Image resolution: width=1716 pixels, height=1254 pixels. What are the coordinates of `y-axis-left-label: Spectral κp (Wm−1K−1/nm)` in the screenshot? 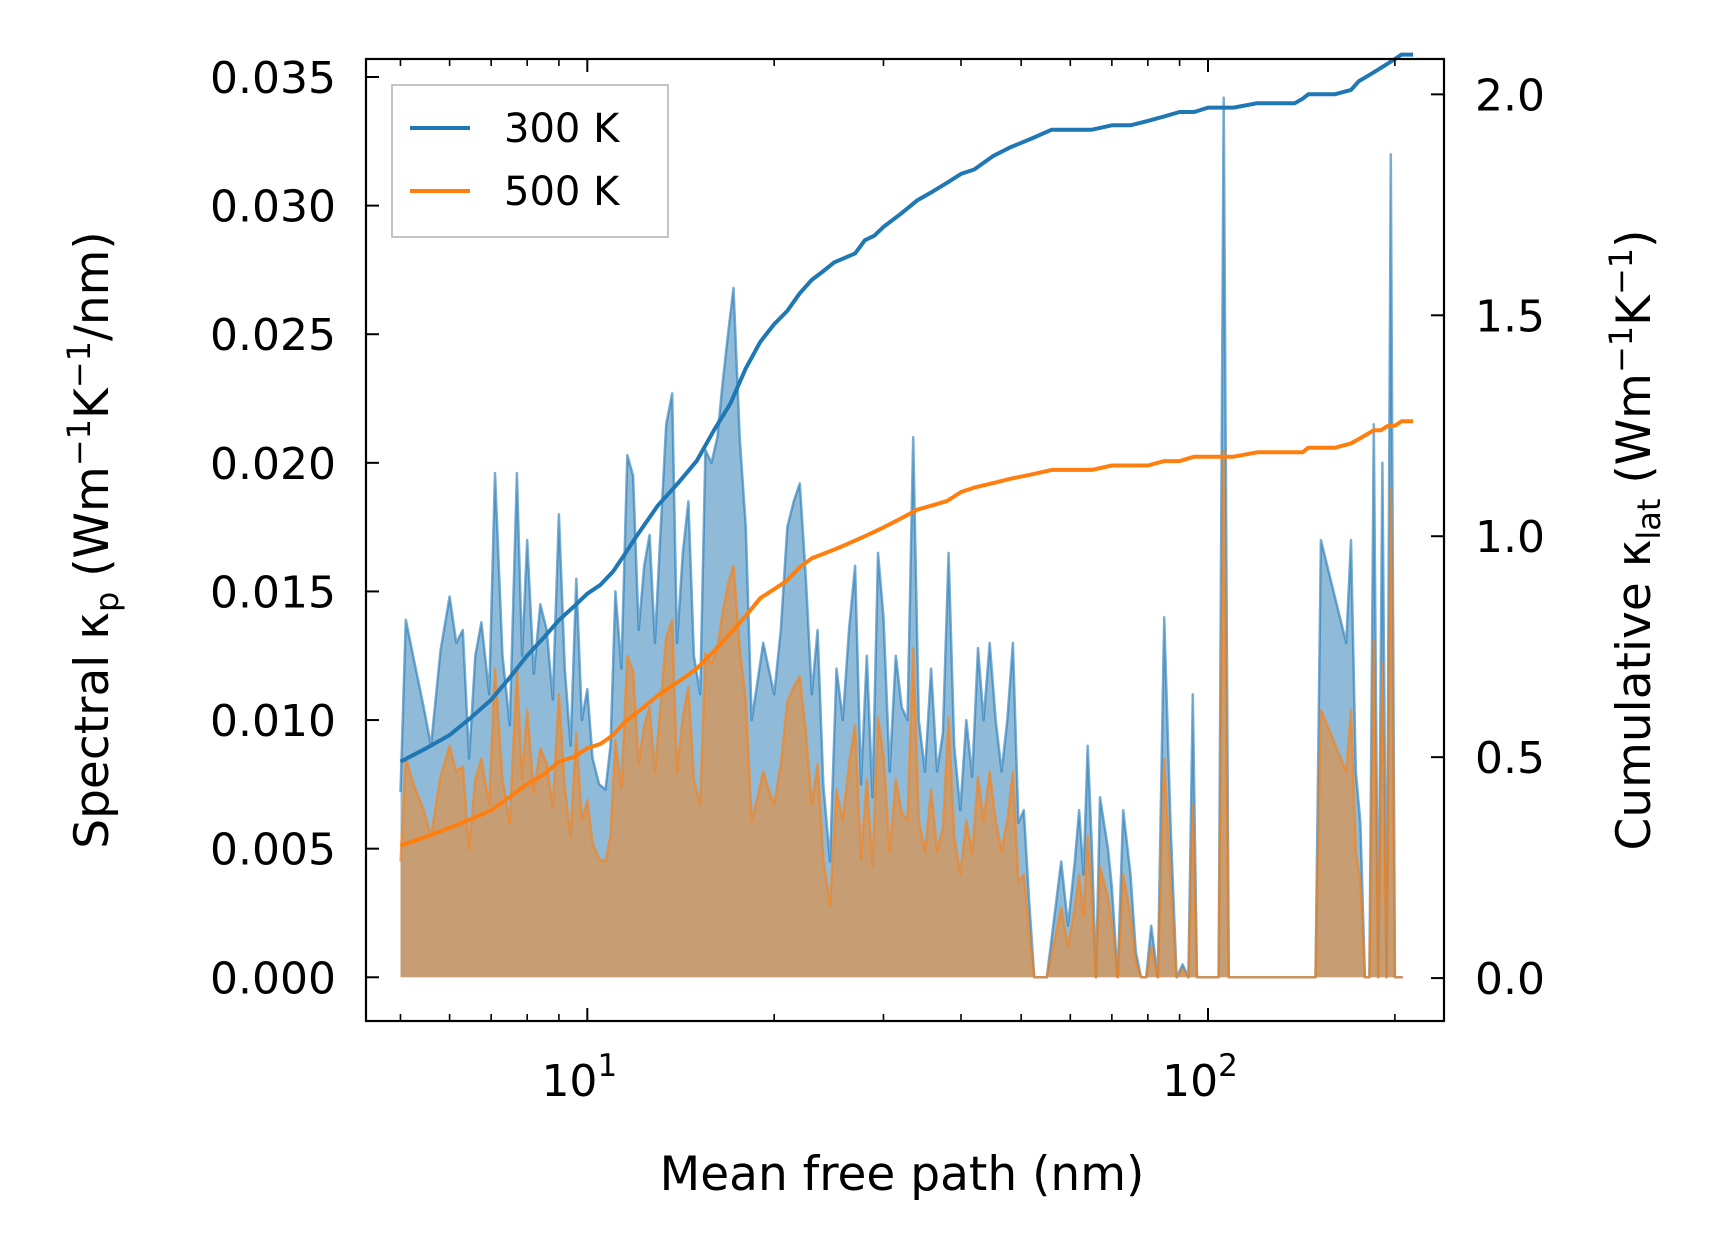 It's located at (93, 539).